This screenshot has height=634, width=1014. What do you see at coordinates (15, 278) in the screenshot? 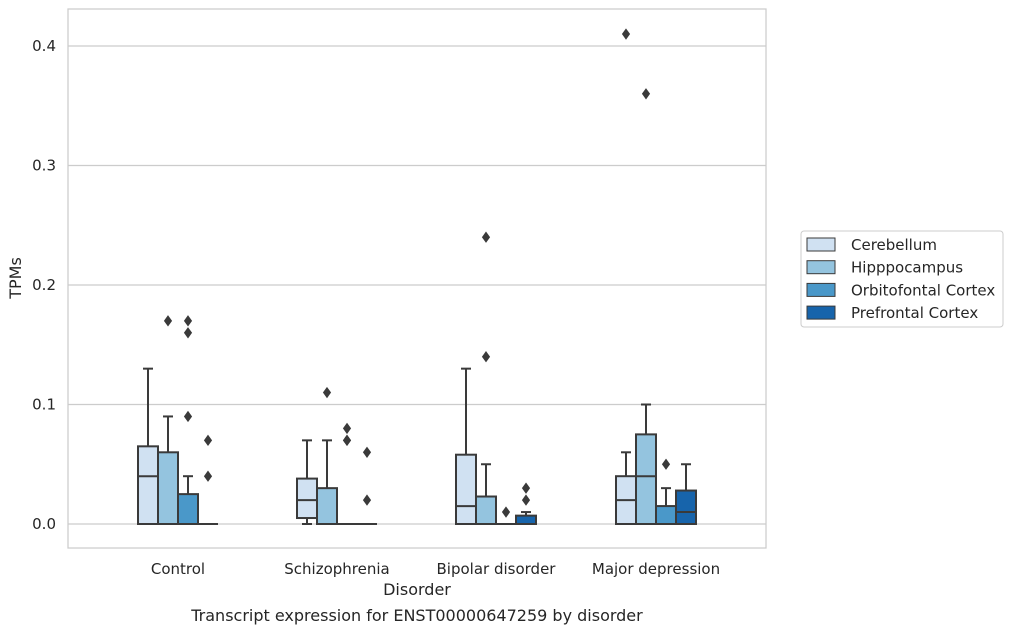
I see `y-axis-label: TPMs` at bounding box center [15, 278].